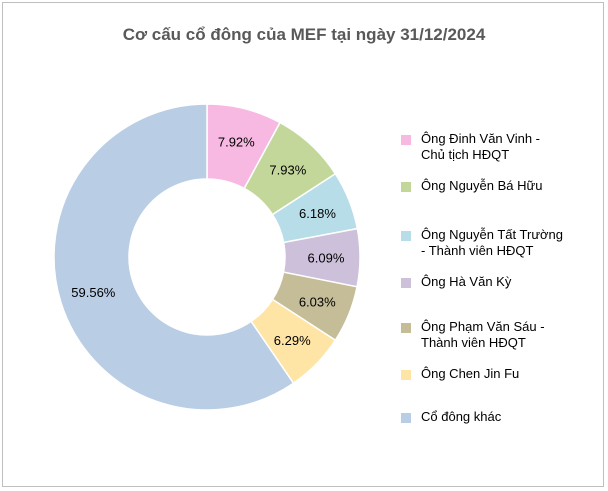 The width and height of the screenshot is (608, 491). Describe the element at coordinates (480, 146) in the screenshot. I see `legend-label: Ông Đinh Văn Vinh - Chủ tịch HĐQT` at that location.